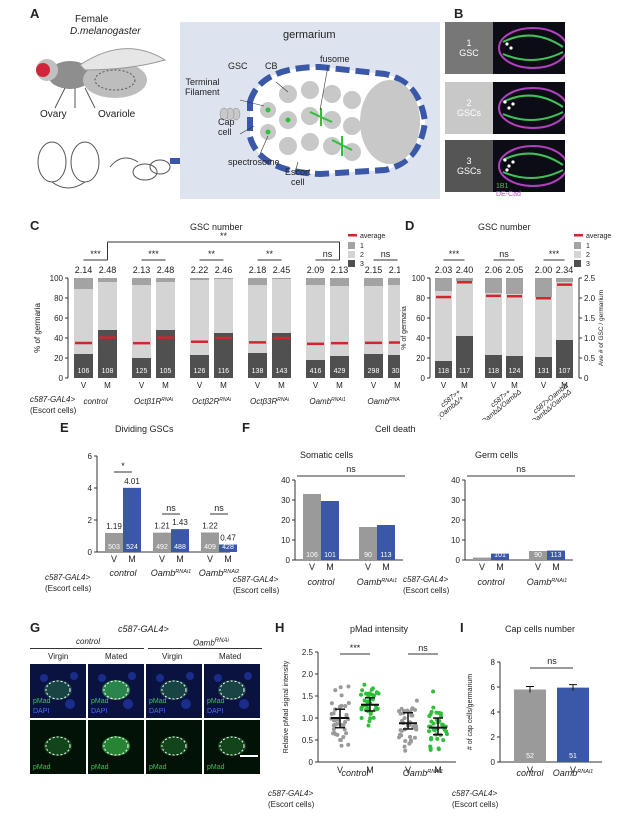 The height and width of the screenshot is (818, 617). I want to click on species-label: D.melanogaster, so click(105, 31).